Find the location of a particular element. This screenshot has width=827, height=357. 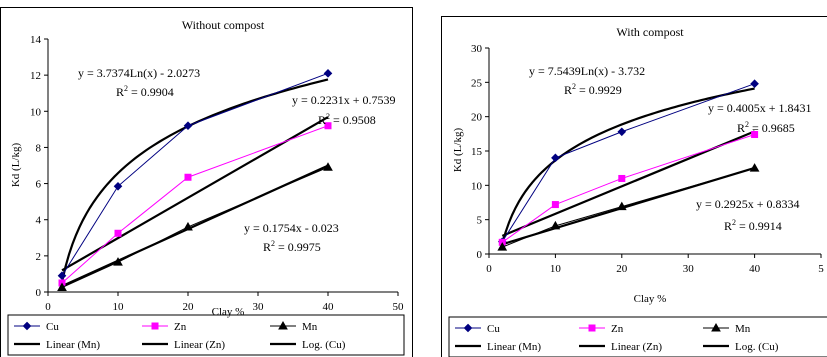

r-squared-label: R2 = 0.9914 is located at coordinates (753, 225).